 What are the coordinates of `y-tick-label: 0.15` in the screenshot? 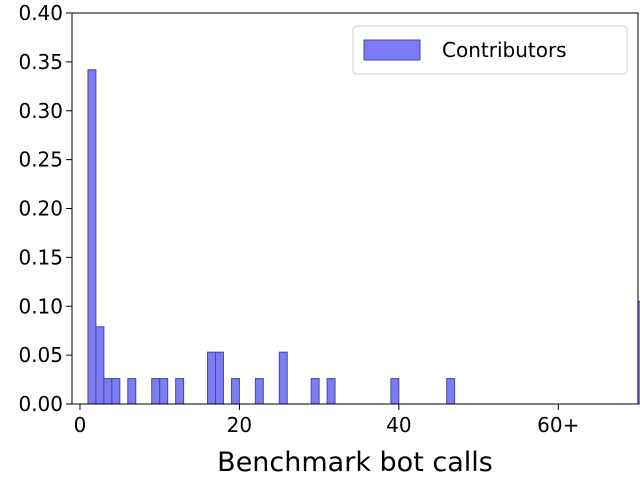 It's located at (40, 257).